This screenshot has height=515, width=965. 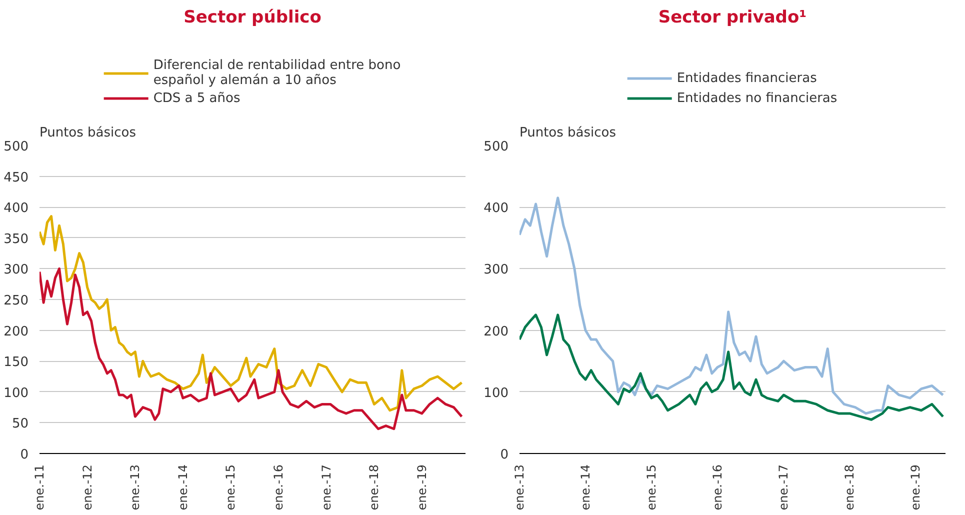 What do you see at coordinates (20, 424) in the screenshot?
I see `y-tick-label: 50` at bounding box center [20, 424].